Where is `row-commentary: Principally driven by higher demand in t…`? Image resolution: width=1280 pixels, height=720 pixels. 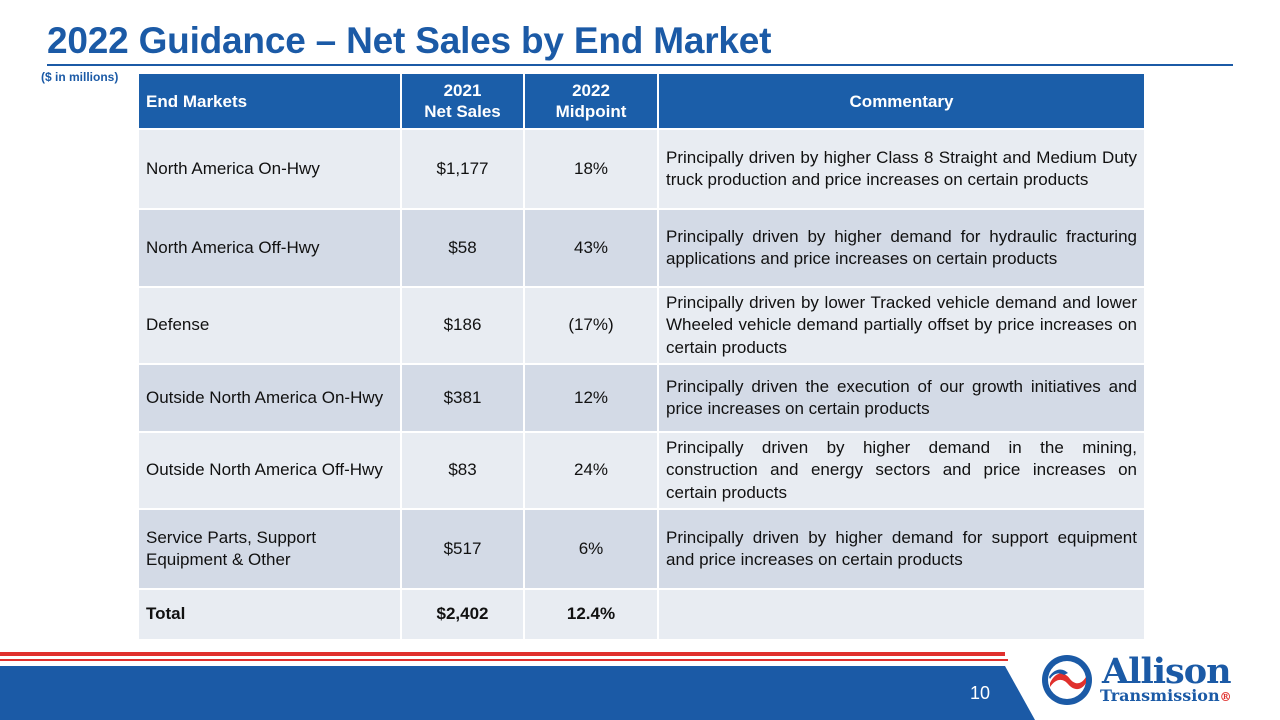
row-commentary: Principally driven by higher demand in t… is located at coordinates (901, 470).